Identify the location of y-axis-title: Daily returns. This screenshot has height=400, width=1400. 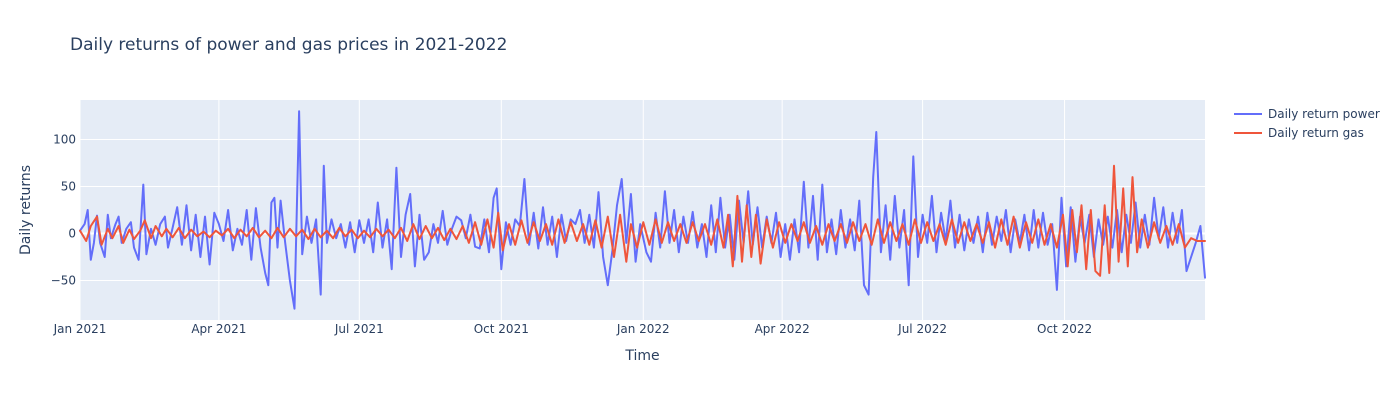
(26, 210).